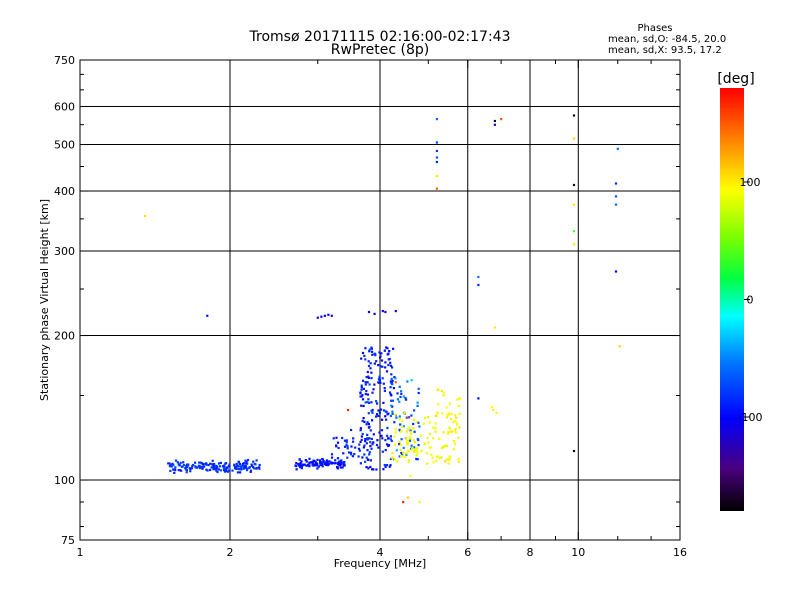  I want to click on colorbar-tick-label: 100, so click(750, 182).